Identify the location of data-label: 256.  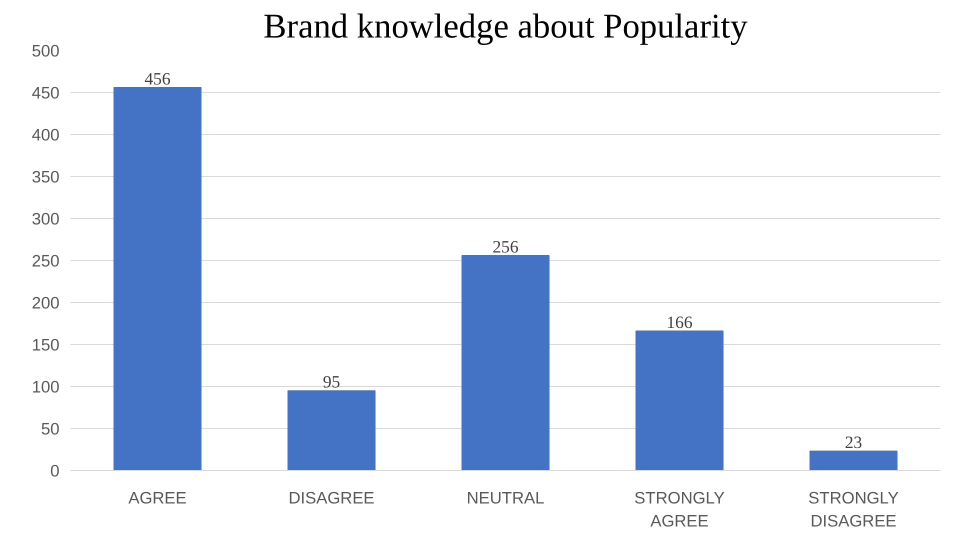
(505, 246).